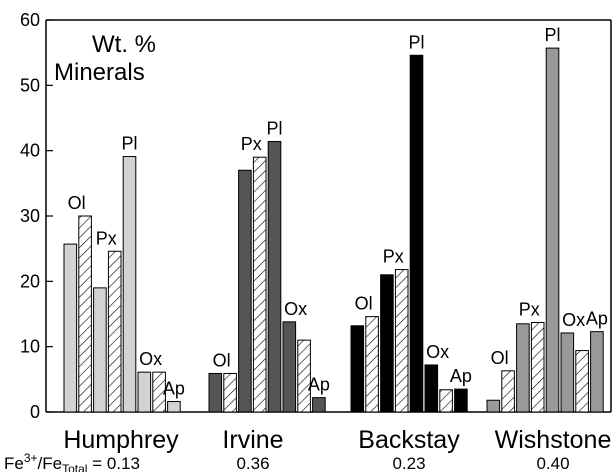 This screenshot has width=613, height=472. Describe the element at coordinates (30, 85) in the screenshot. I see `y-tick-label: 50` at that location.